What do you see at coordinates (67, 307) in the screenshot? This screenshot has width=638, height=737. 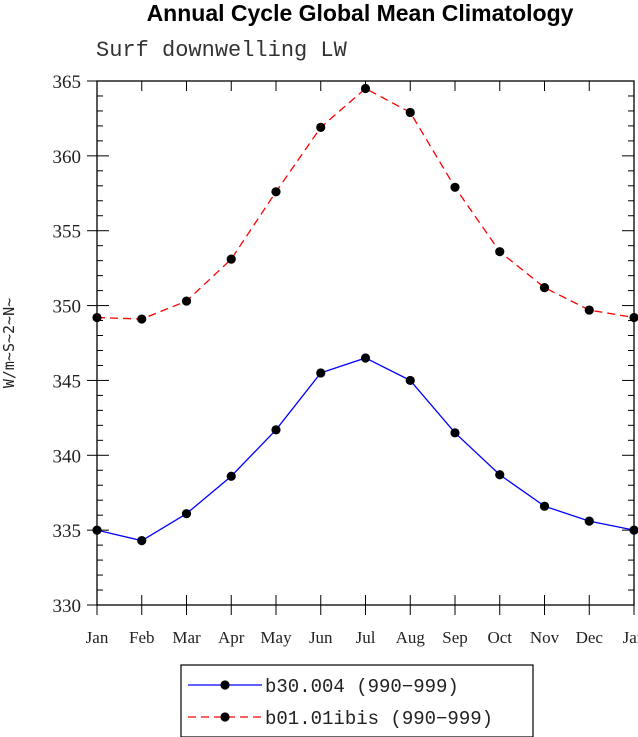 I see `y-tick-label: 350` at bounding box center [67, 307].